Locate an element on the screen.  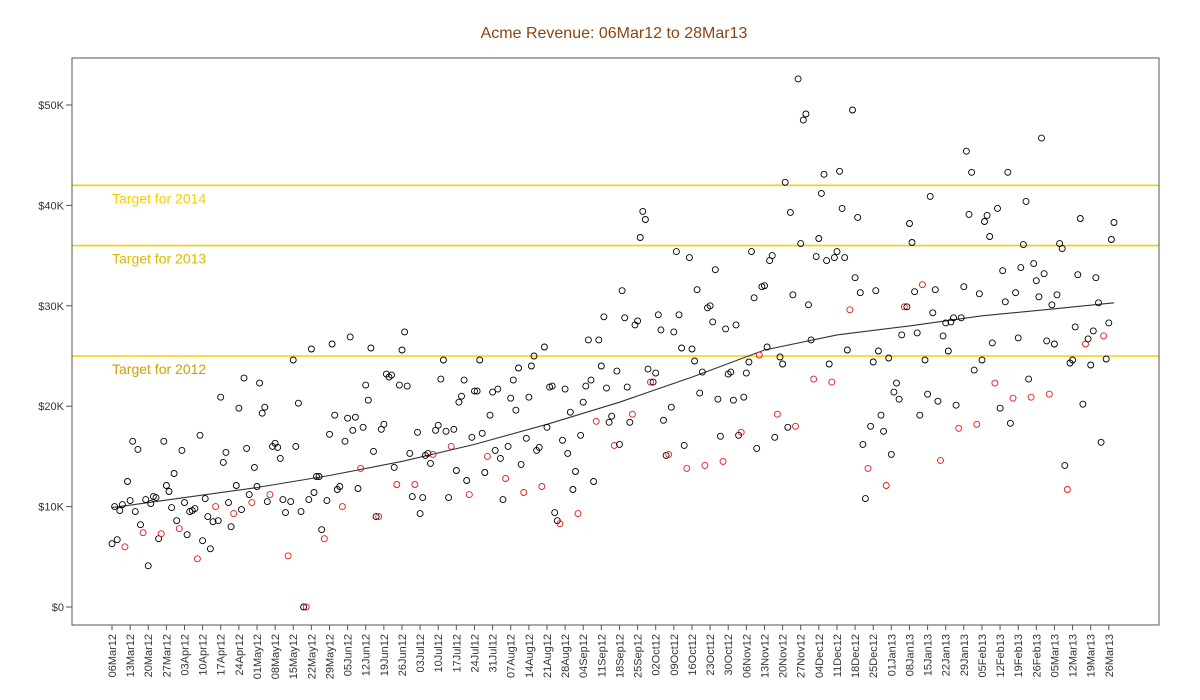
x-tick-label: 05Feb13 is located at coordinates (983, 655).